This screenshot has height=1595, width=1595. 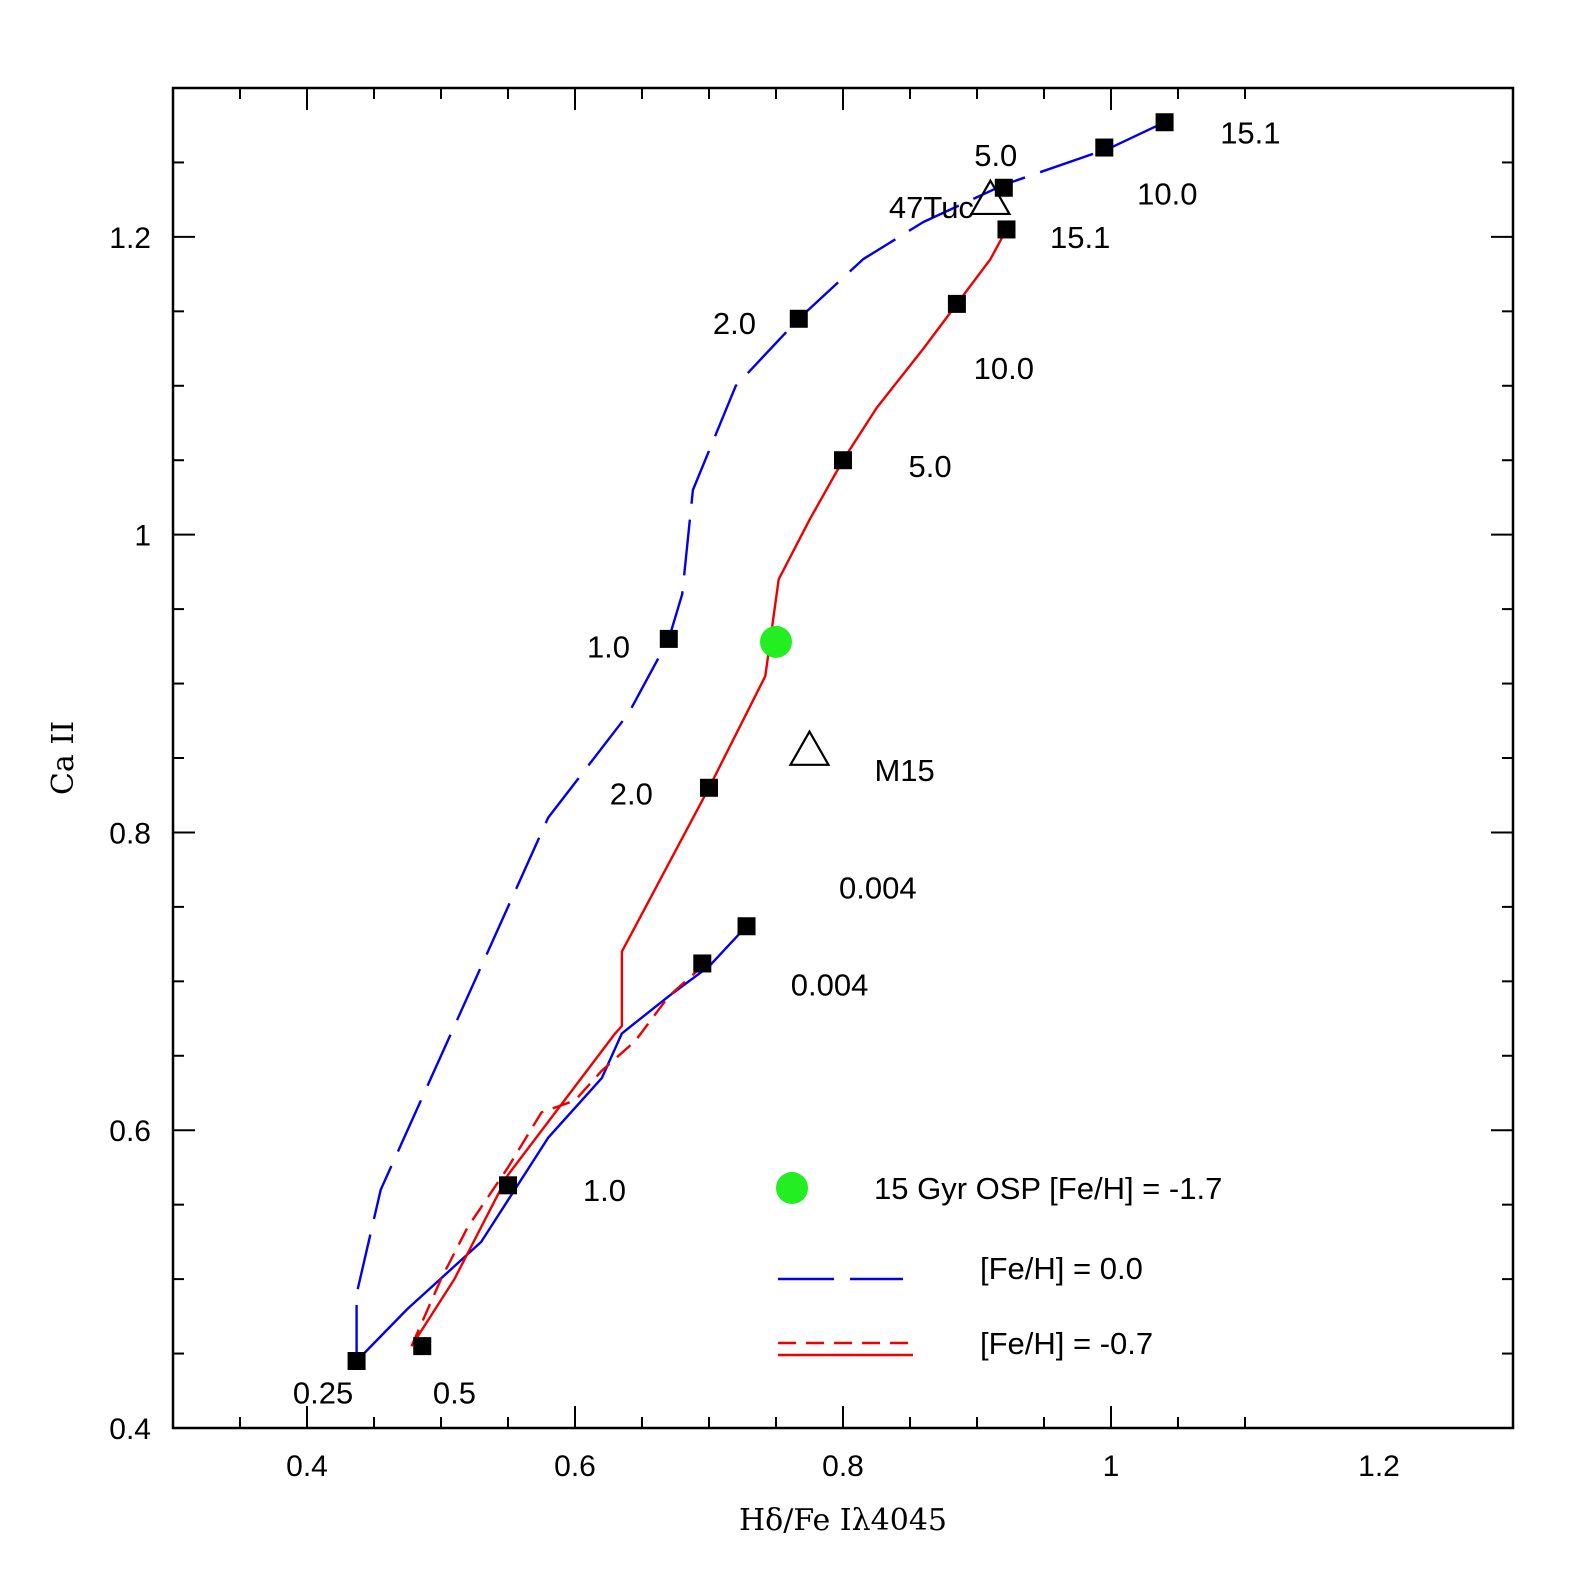 What do you see at coordinates (575, 1466) in the screenshot?
I see `x-tick-label: 0.6` at bounding box center [575, 1466].